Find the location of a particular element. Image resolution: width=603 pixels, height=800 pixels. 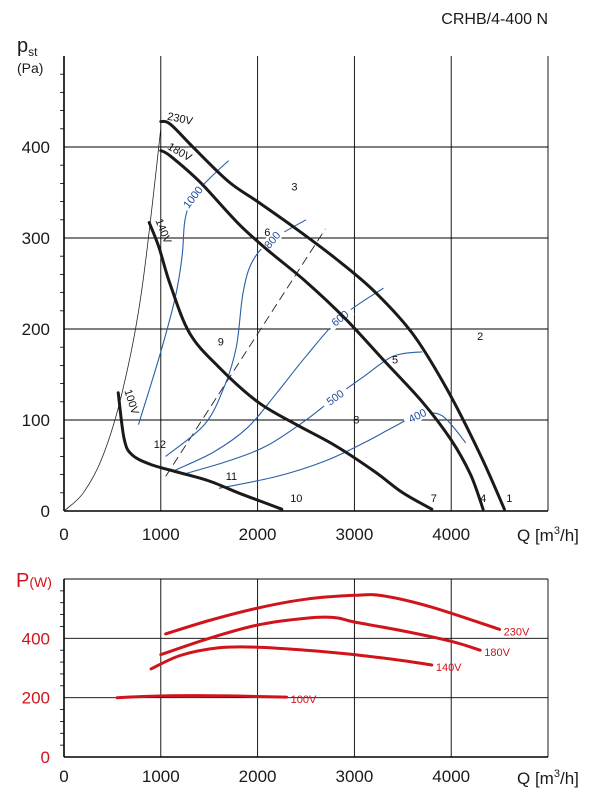

system-curve is located at coordinates (112, 320).